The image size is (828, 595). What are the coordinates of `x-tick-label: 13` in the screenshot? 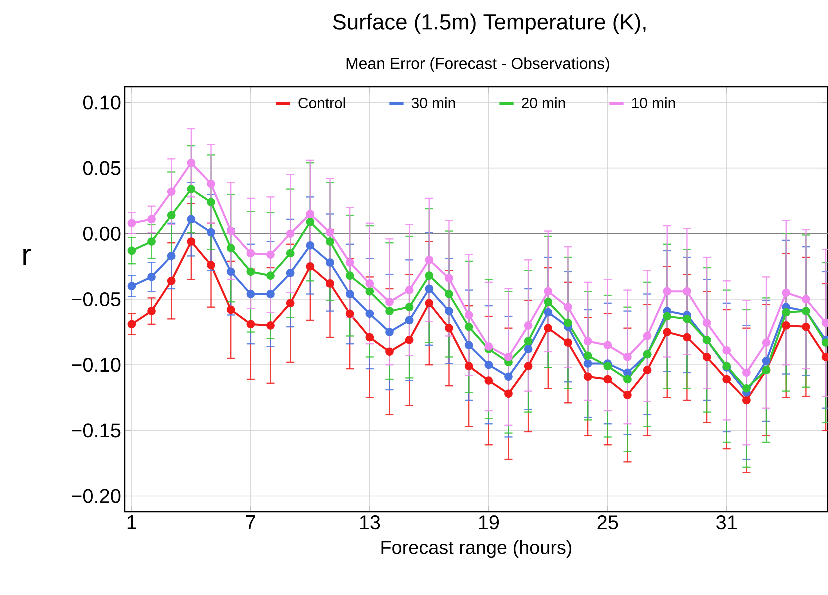 It's located at (370, 523).